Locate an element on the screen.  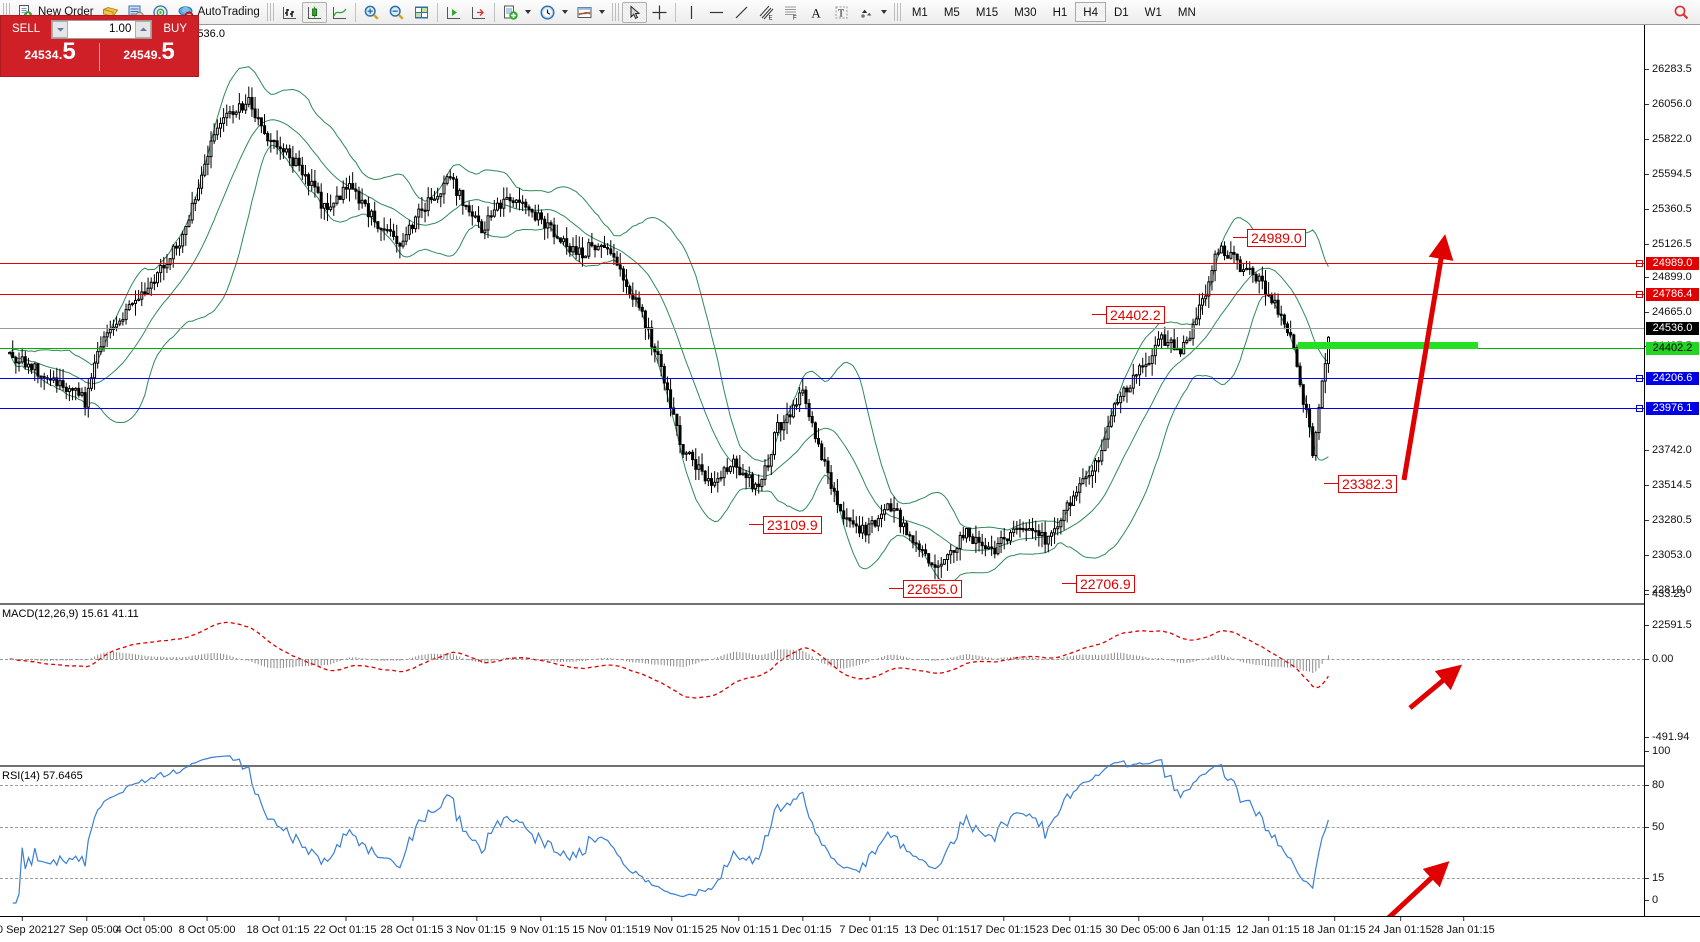
volume-stepper: 1.00 is located at coordinates (102, 29).